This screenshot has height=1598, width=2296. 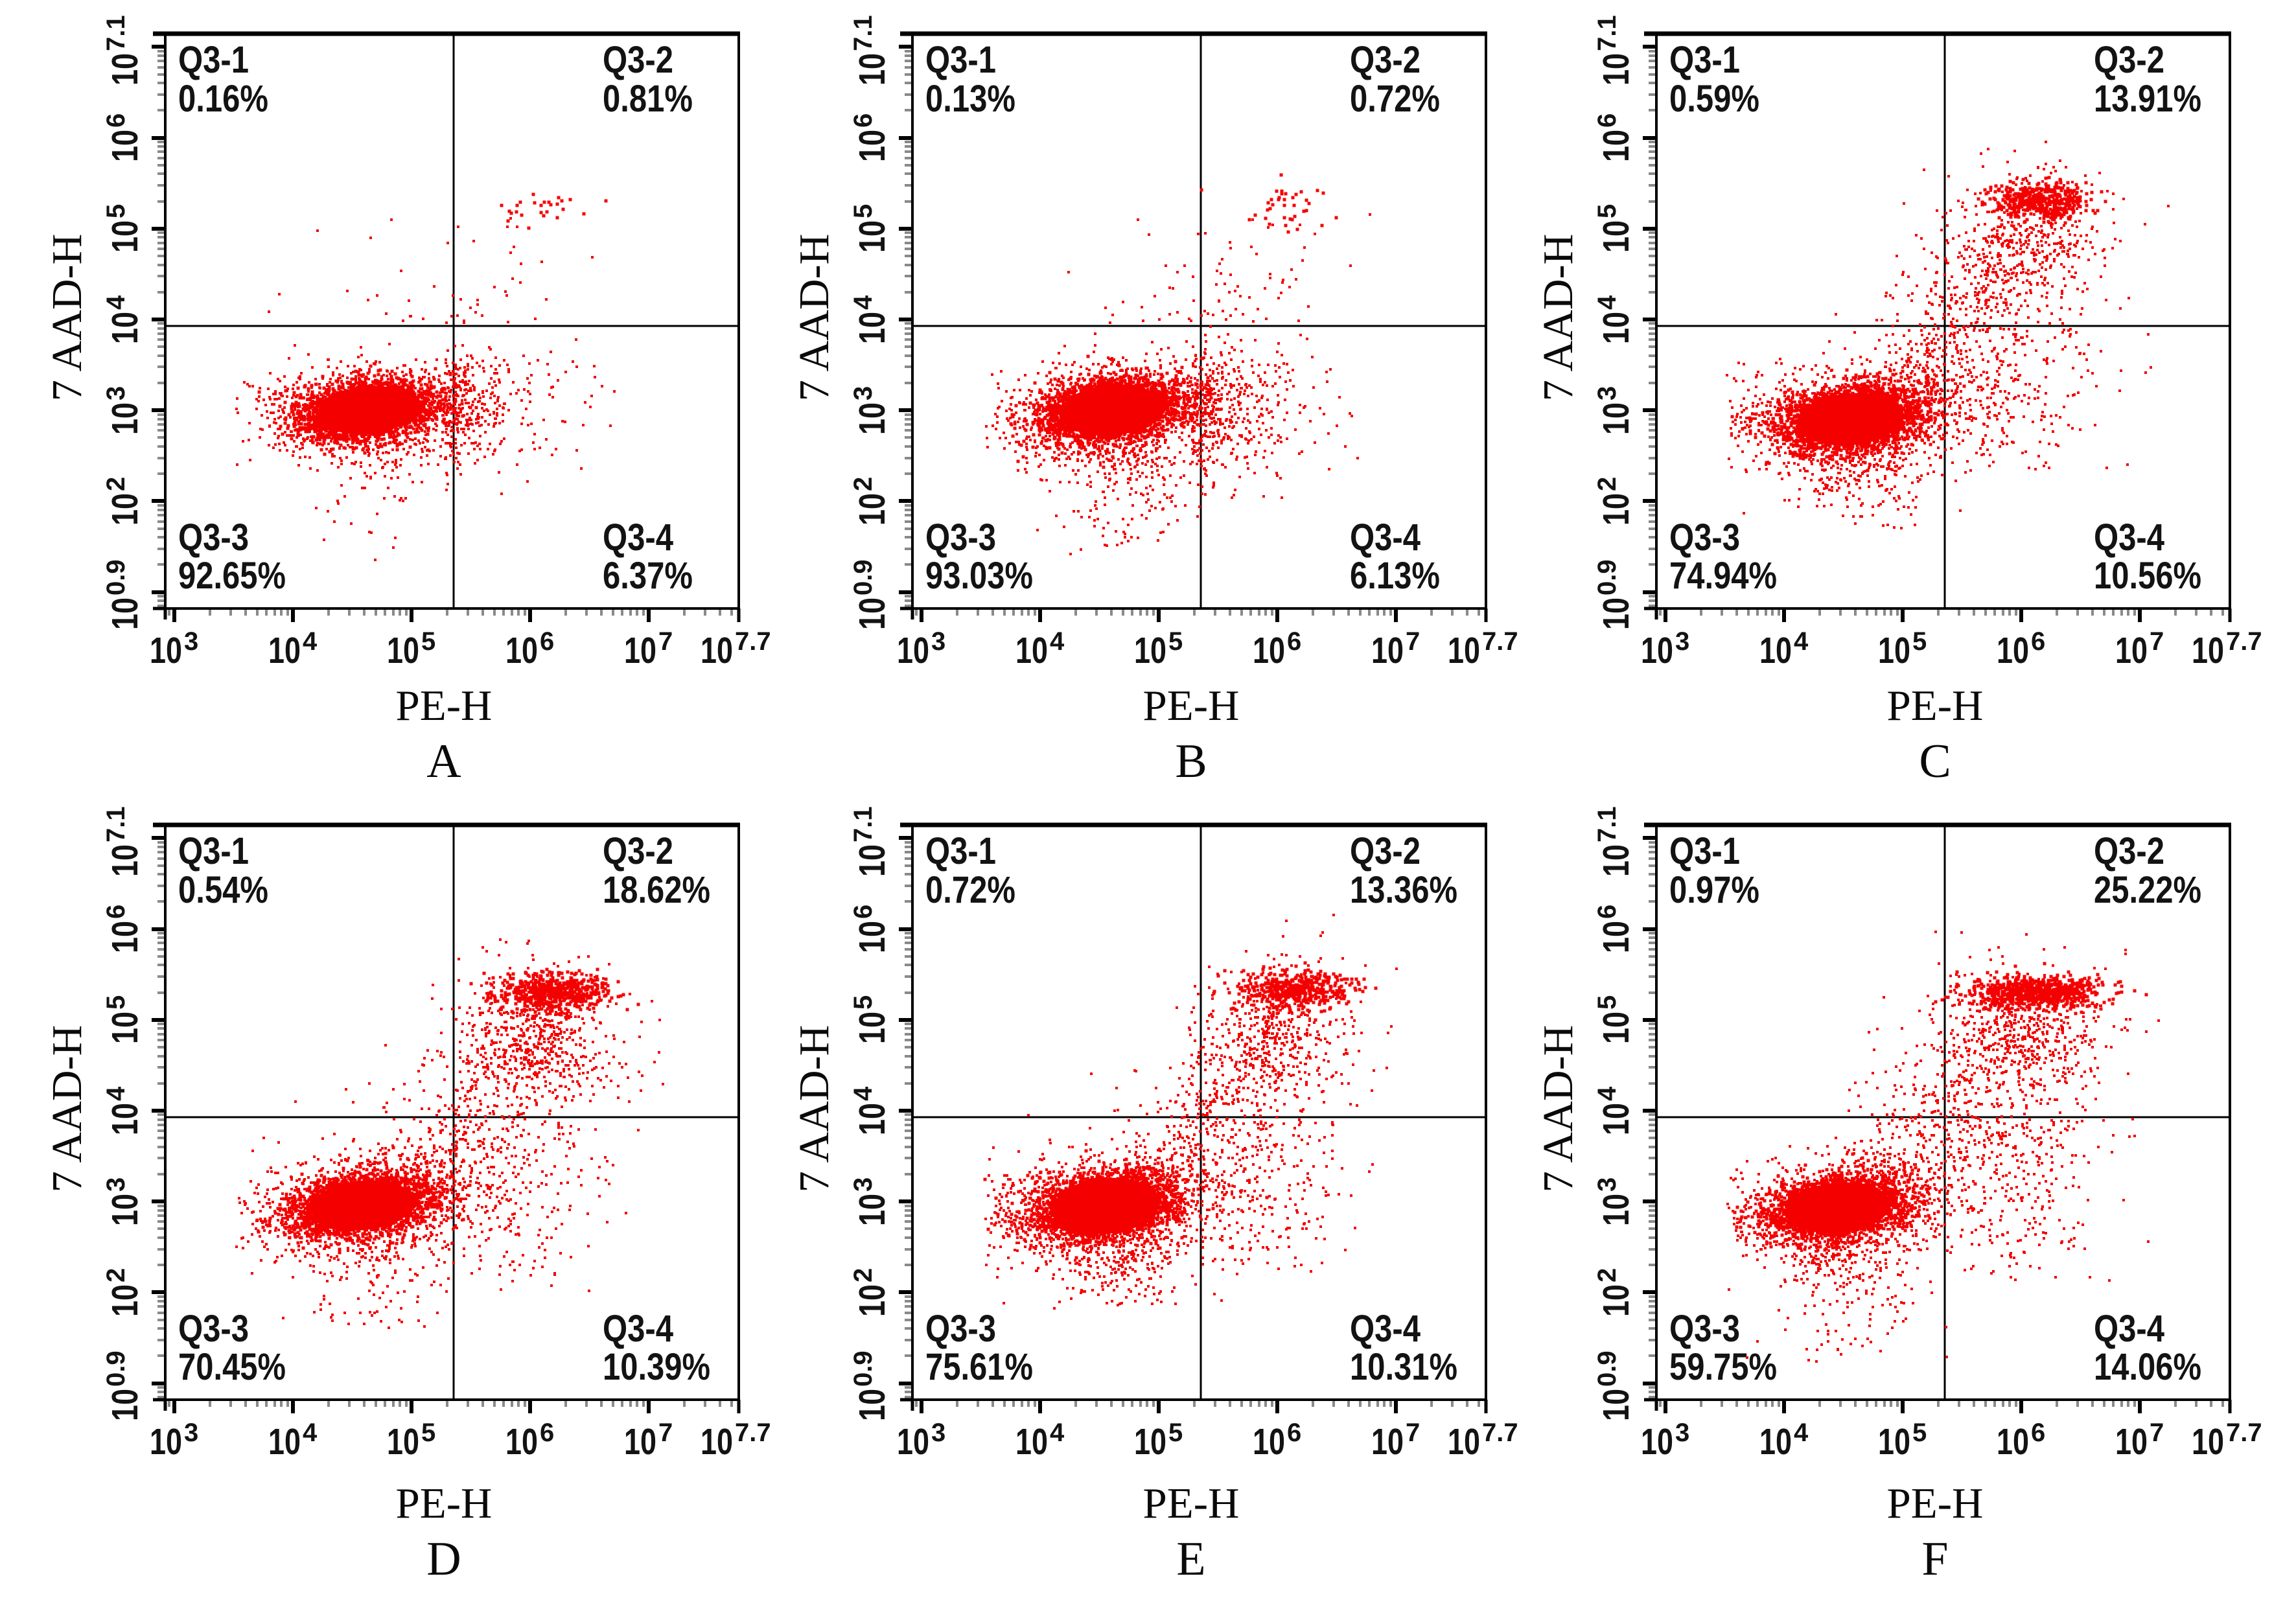 What do you see at coordinates (1714, 890) in the screenshot?
I see `svg-text: 0.97%` at bounding box center [1714, 890].